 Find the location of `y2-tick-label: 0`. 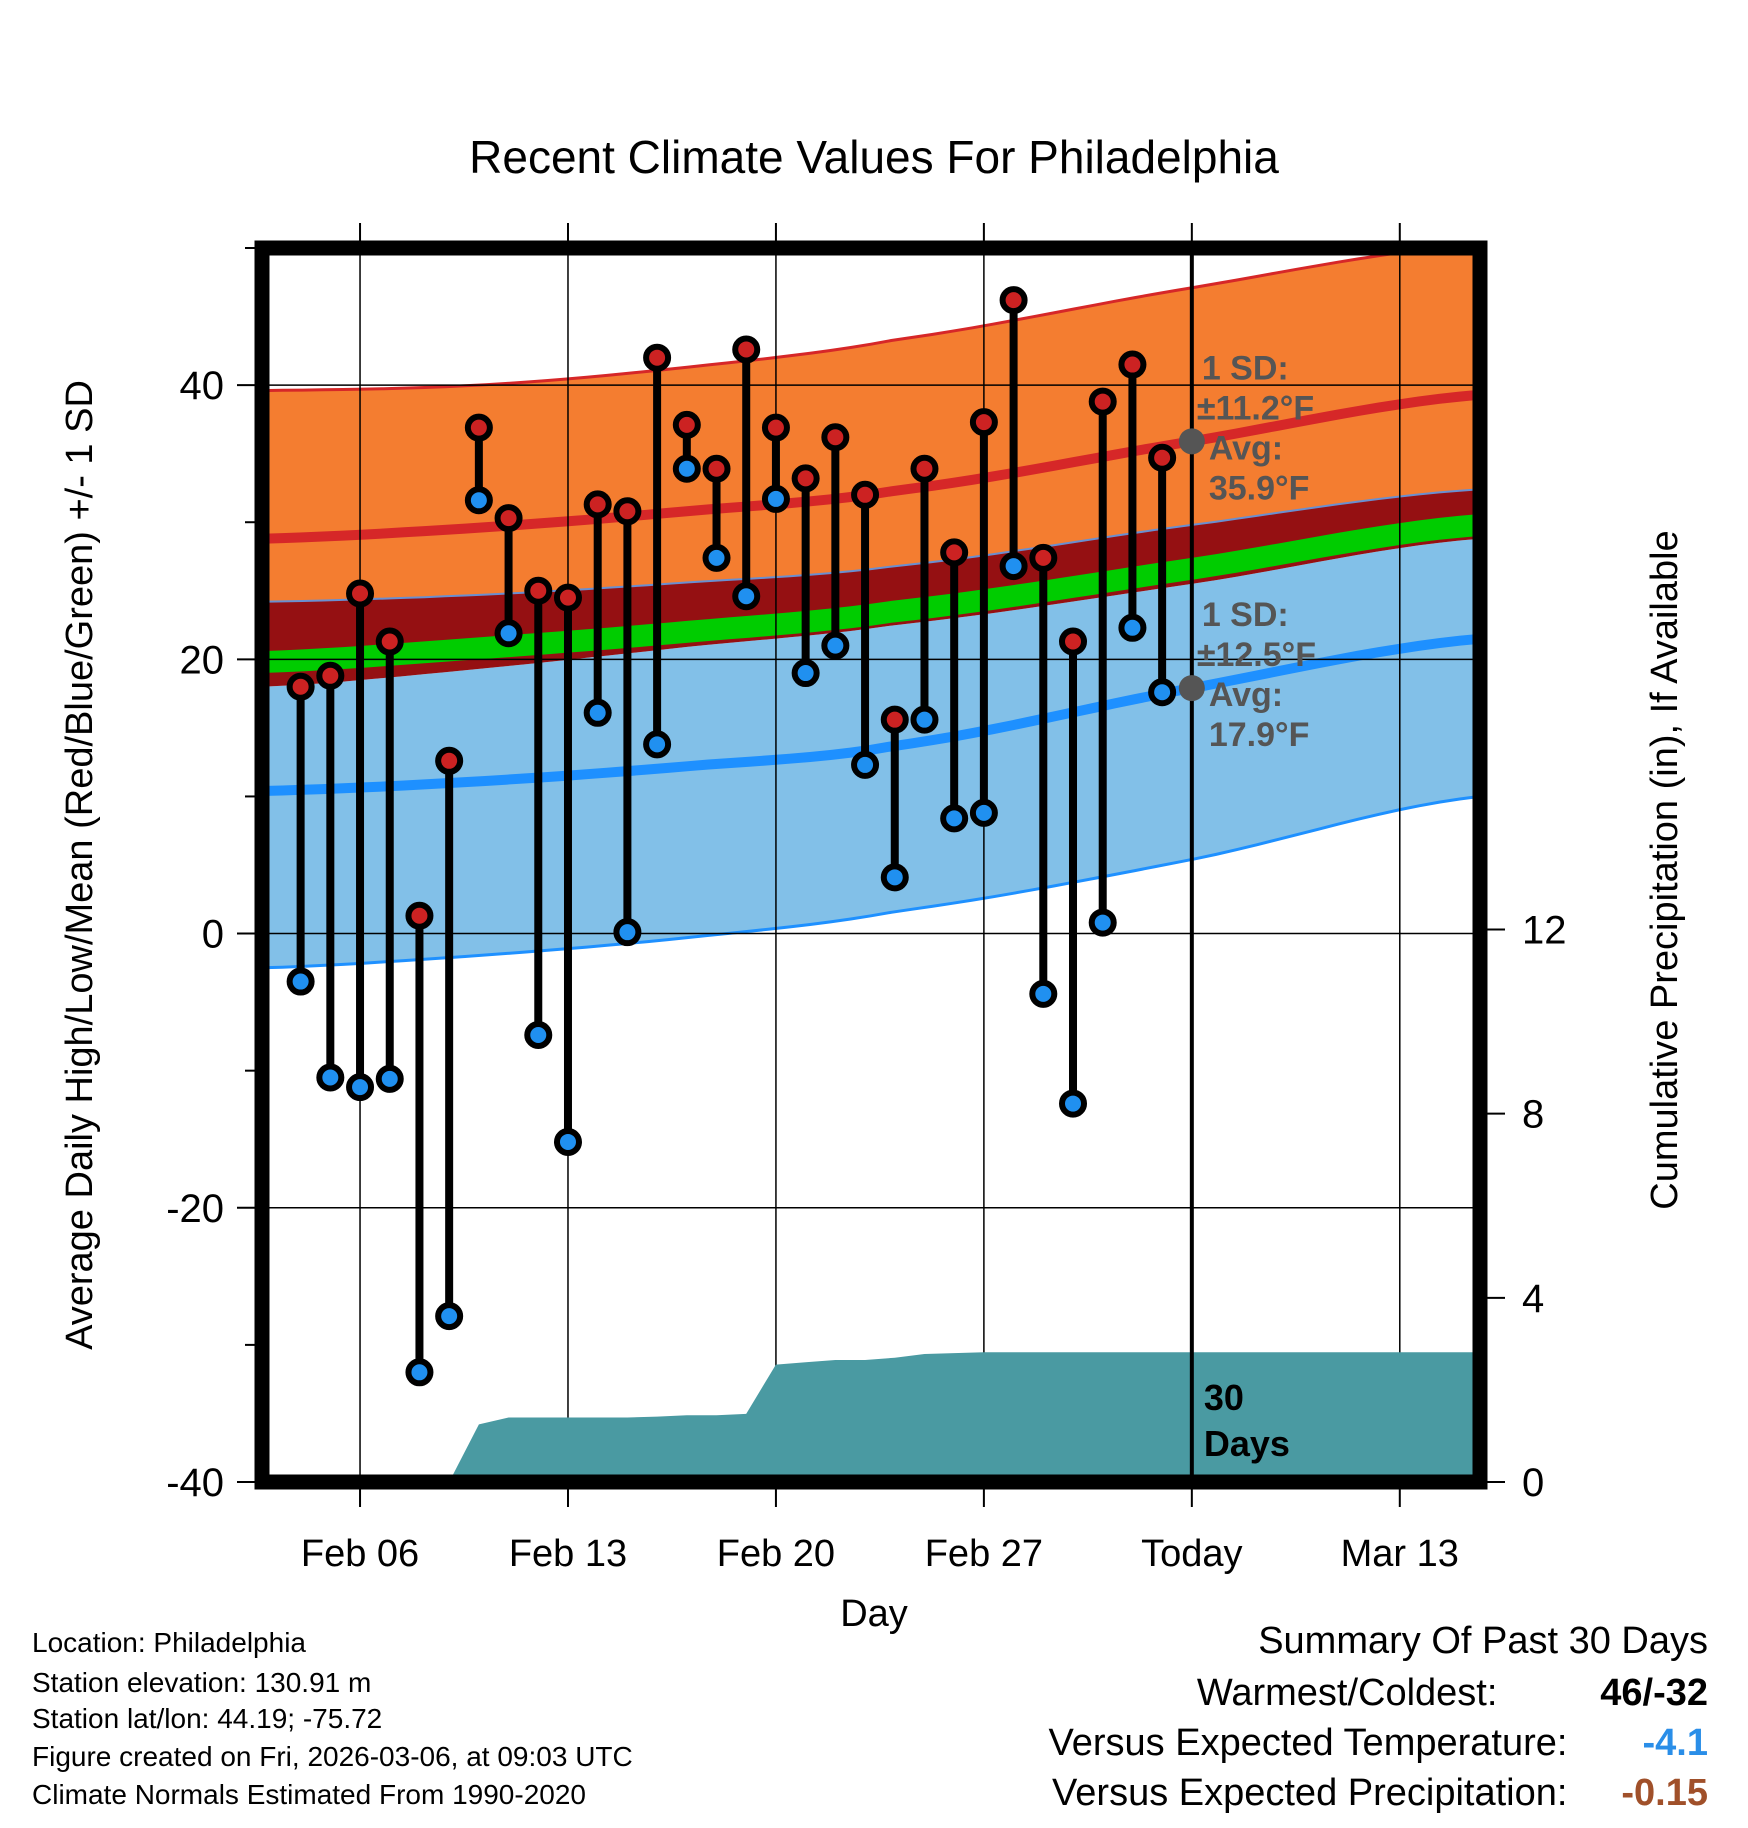

y2-tick-label: 0 is located at coordinates (1533, 1483).